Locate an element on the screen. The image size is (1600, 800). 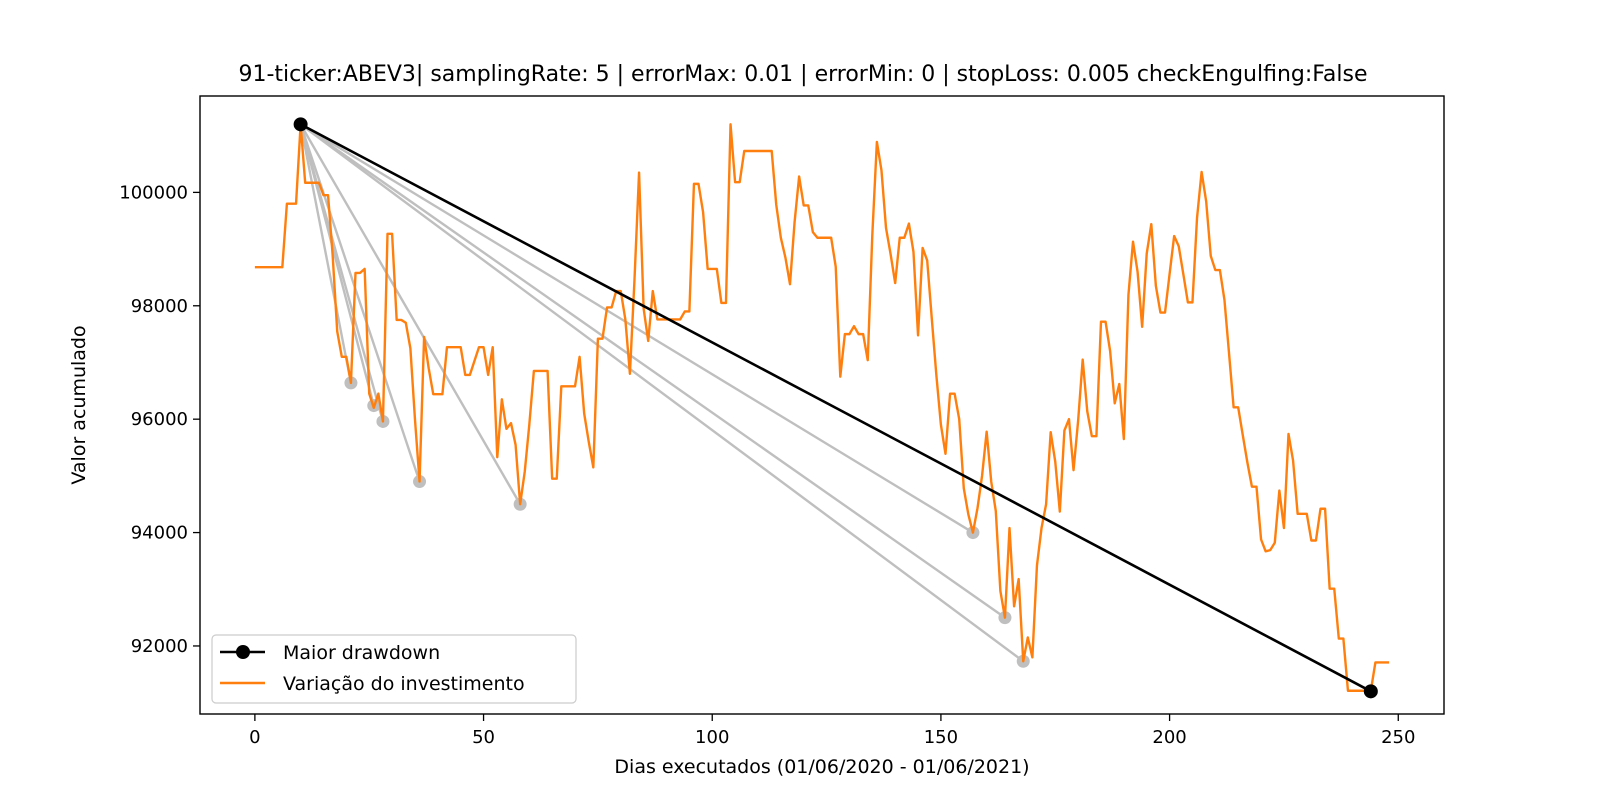
y-axis-label: Valor acumulado is located at coordinates (79, 404).